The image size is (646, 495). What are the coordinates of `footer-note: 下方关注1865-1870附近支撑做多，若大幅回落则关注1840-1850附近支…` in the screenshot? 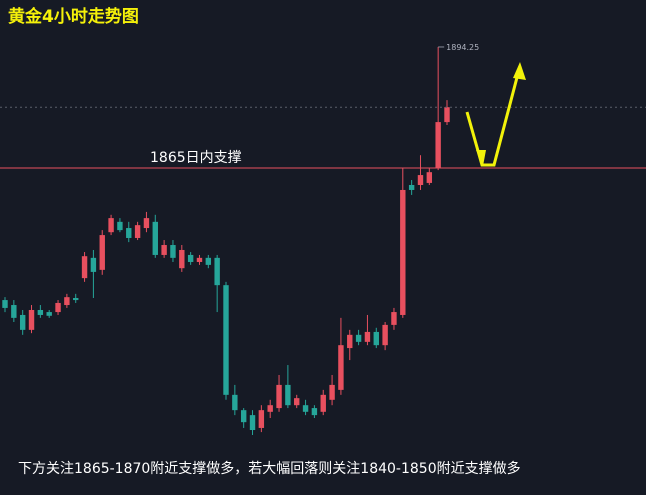 It's located at (269, 468).